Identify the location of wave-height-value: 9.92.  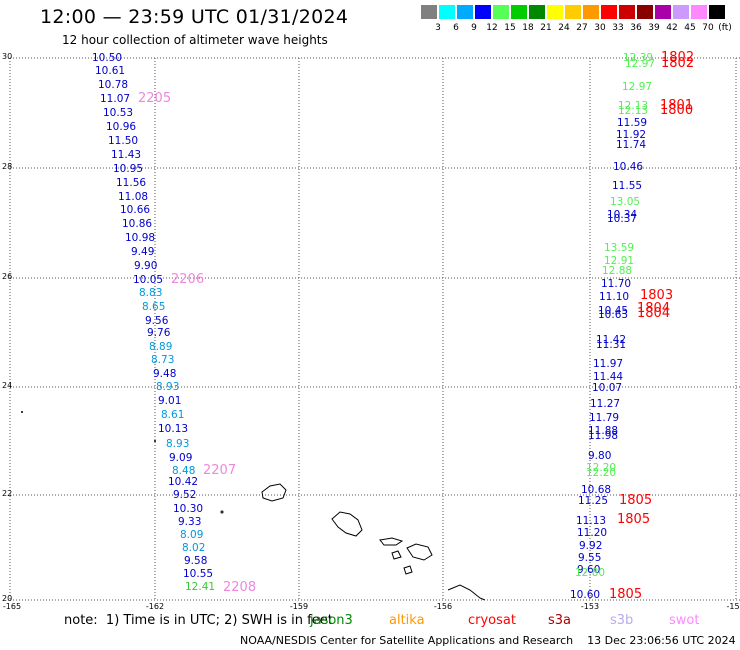
(591, 546).